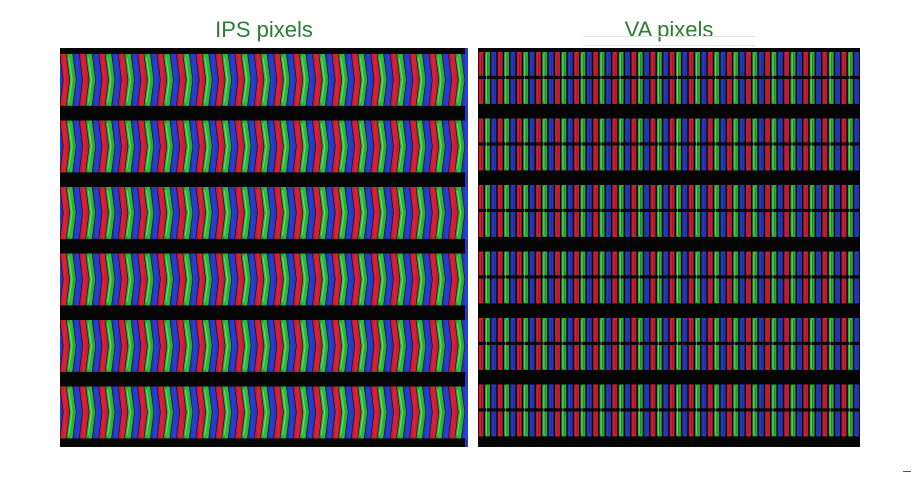 The height and width of the screenshot is (500, 918). What do you see at coordinates (264, 29) in the screenshot?
I see `ips-pixels-title: IPS pixels` at bounding box center [264, 29].